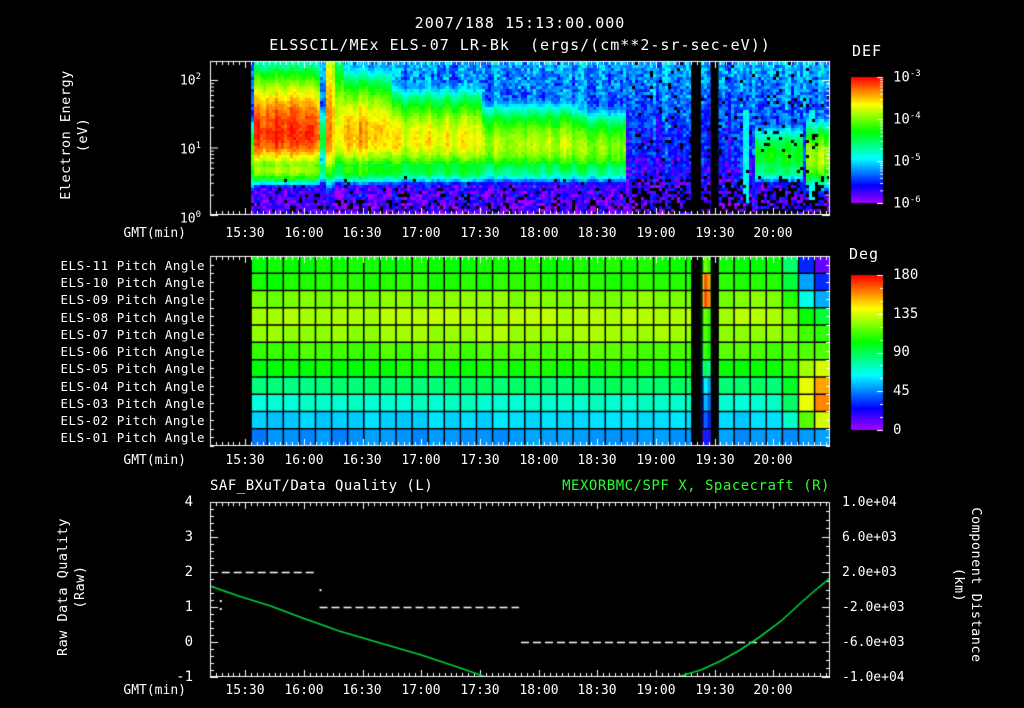 The height and width of the screenshot is (708, 1024). Describe the element at coordinates (873, 607) in the screenshot. I see `btm-rtick: -2.0e+03` at that location.